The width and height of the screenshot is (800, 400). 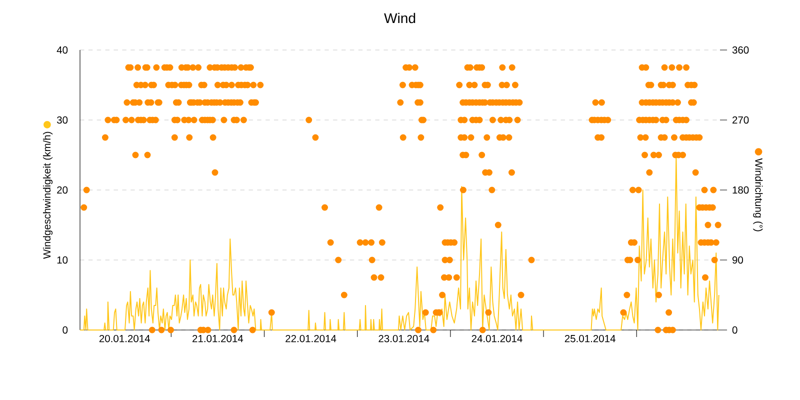 What do you see at coordinates (400, 18) in the screenshot?
I see `chart-title: Wind` at bounding box center [400, 18].